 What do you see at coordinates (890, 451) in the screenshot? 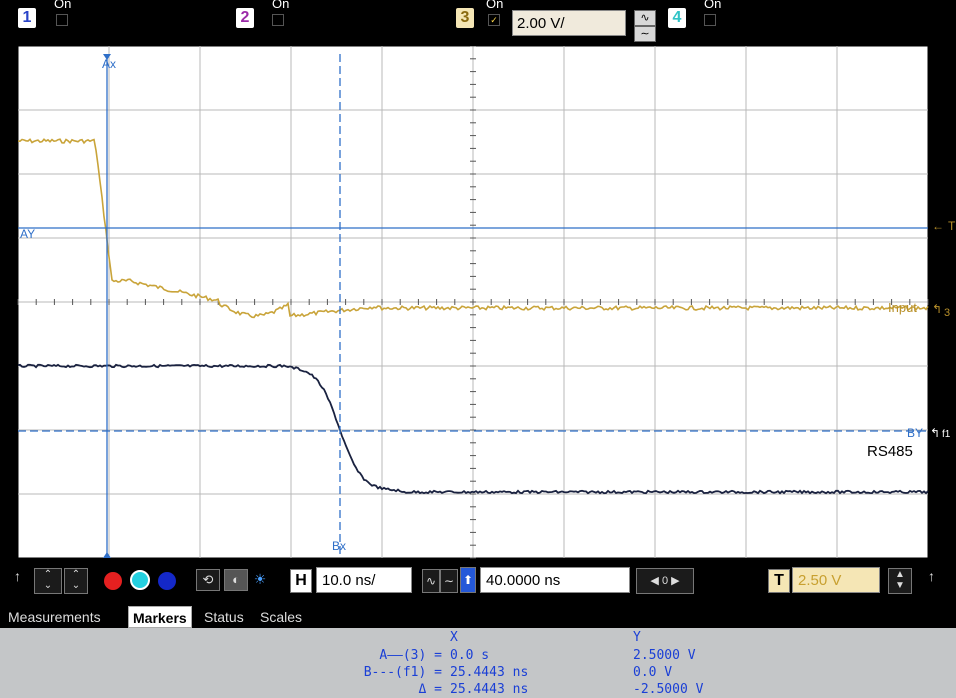
I see `rs485-trace-label: RS485` at bounding box center [890, 451].